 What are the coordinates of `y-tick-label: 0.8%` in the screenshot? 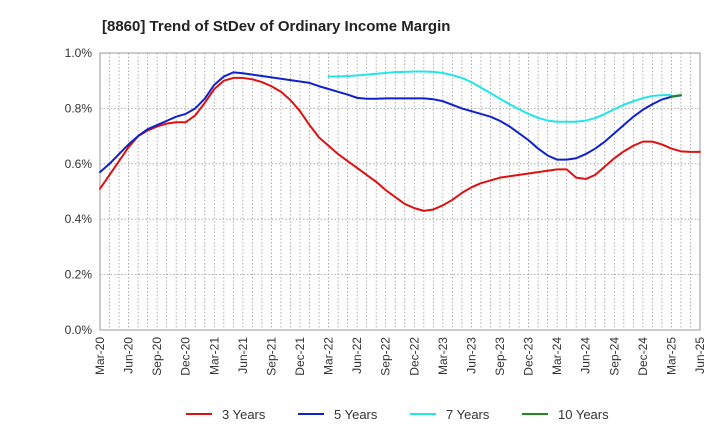 It's located at (79, 108).